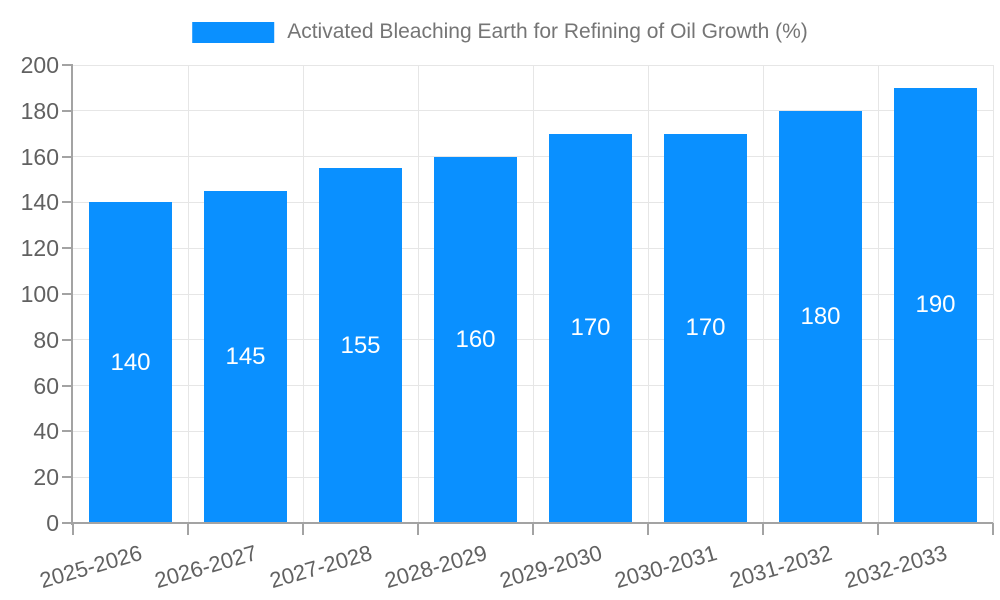  I want to click on bar-value-label: 190, so click(935, 305).